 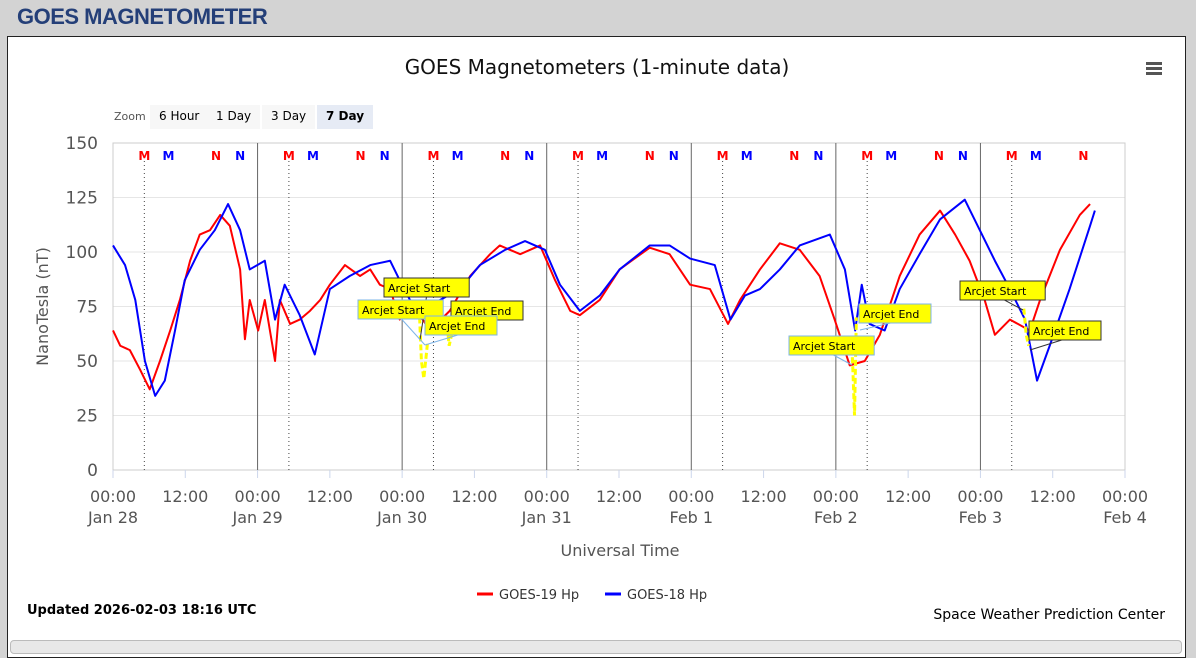 What do you see at coordinates (179, 117) in the screenshot?
I see `zoom-6-hour-button: 6 Hour` at bounding box center [179, 117].